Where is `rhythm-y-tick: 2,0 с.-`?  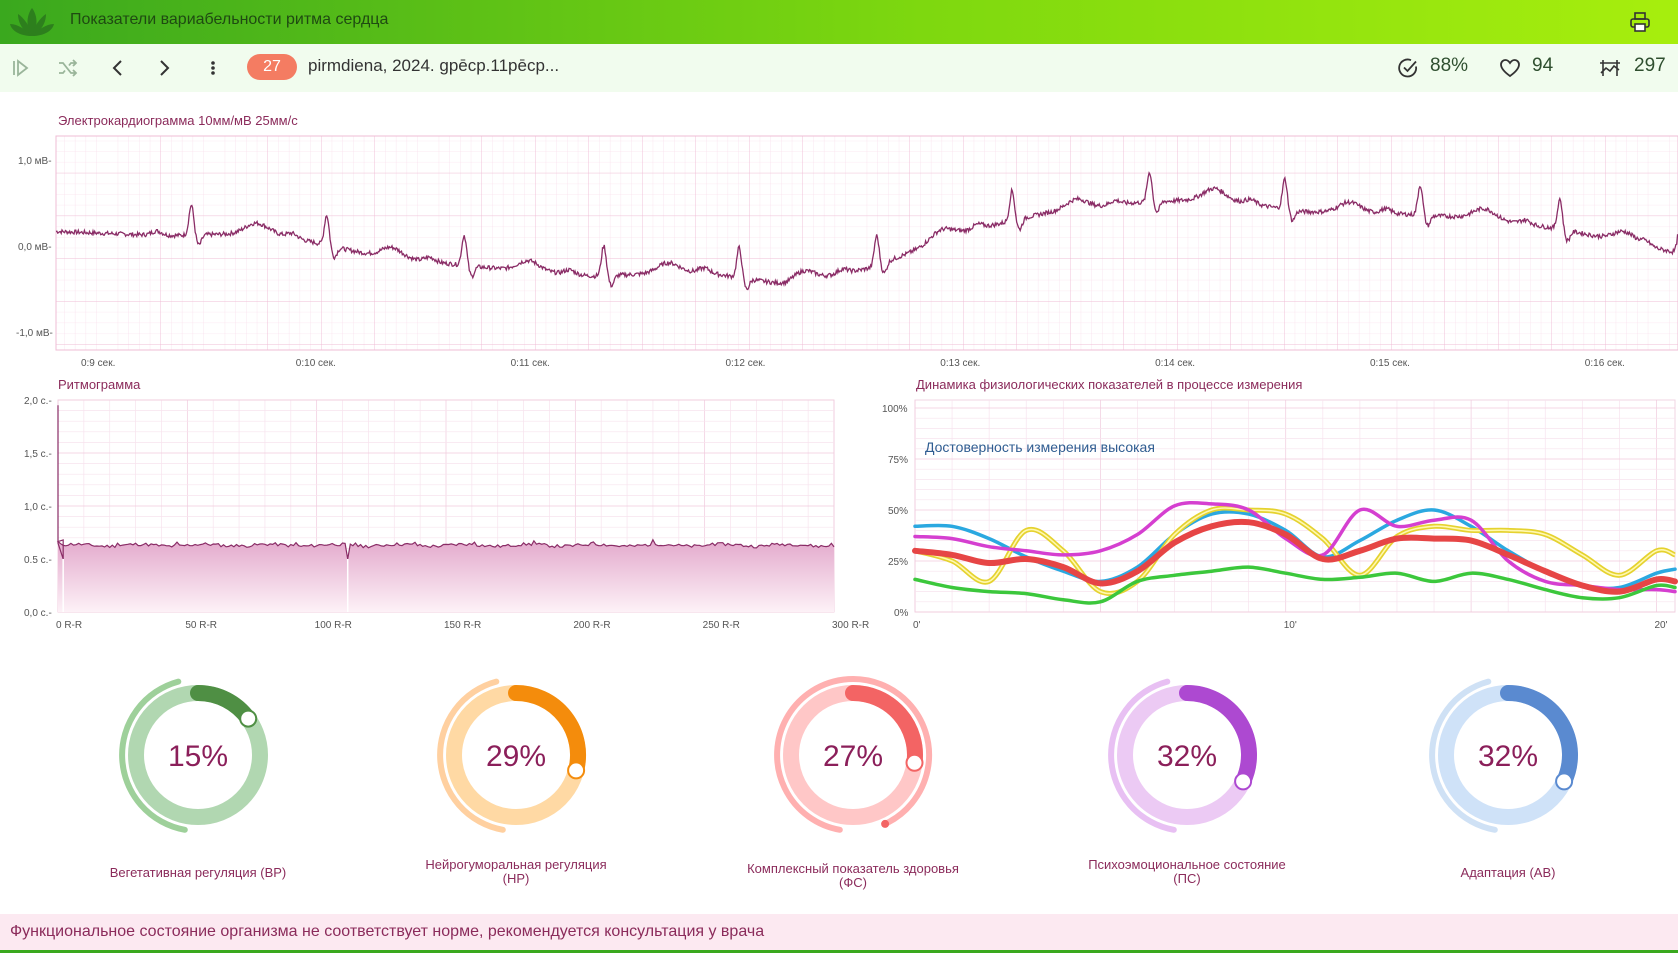 rhythm-y-tick: 2,0 с.- is located at coordinates (38, 401).